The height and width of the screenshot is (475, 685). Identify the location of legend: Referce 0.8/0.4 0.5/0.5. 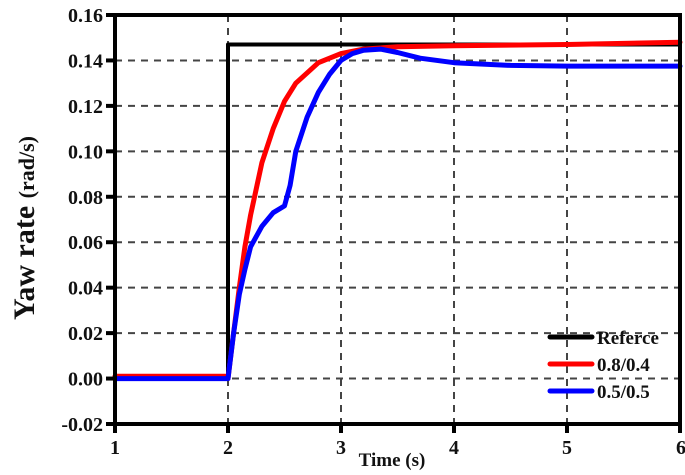
(603, 365).